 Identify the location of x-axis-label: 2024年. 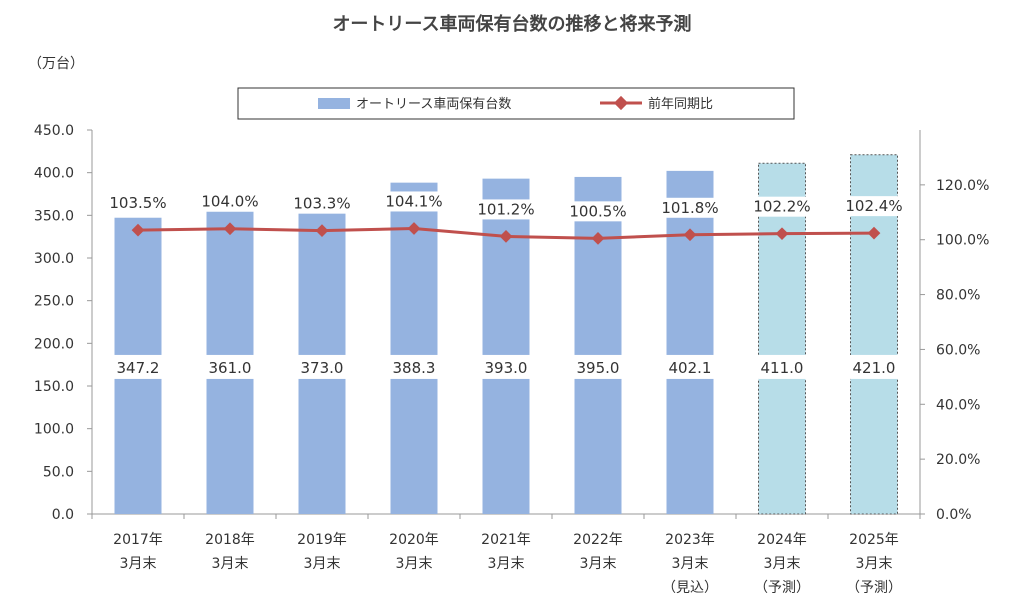
(782, 540).